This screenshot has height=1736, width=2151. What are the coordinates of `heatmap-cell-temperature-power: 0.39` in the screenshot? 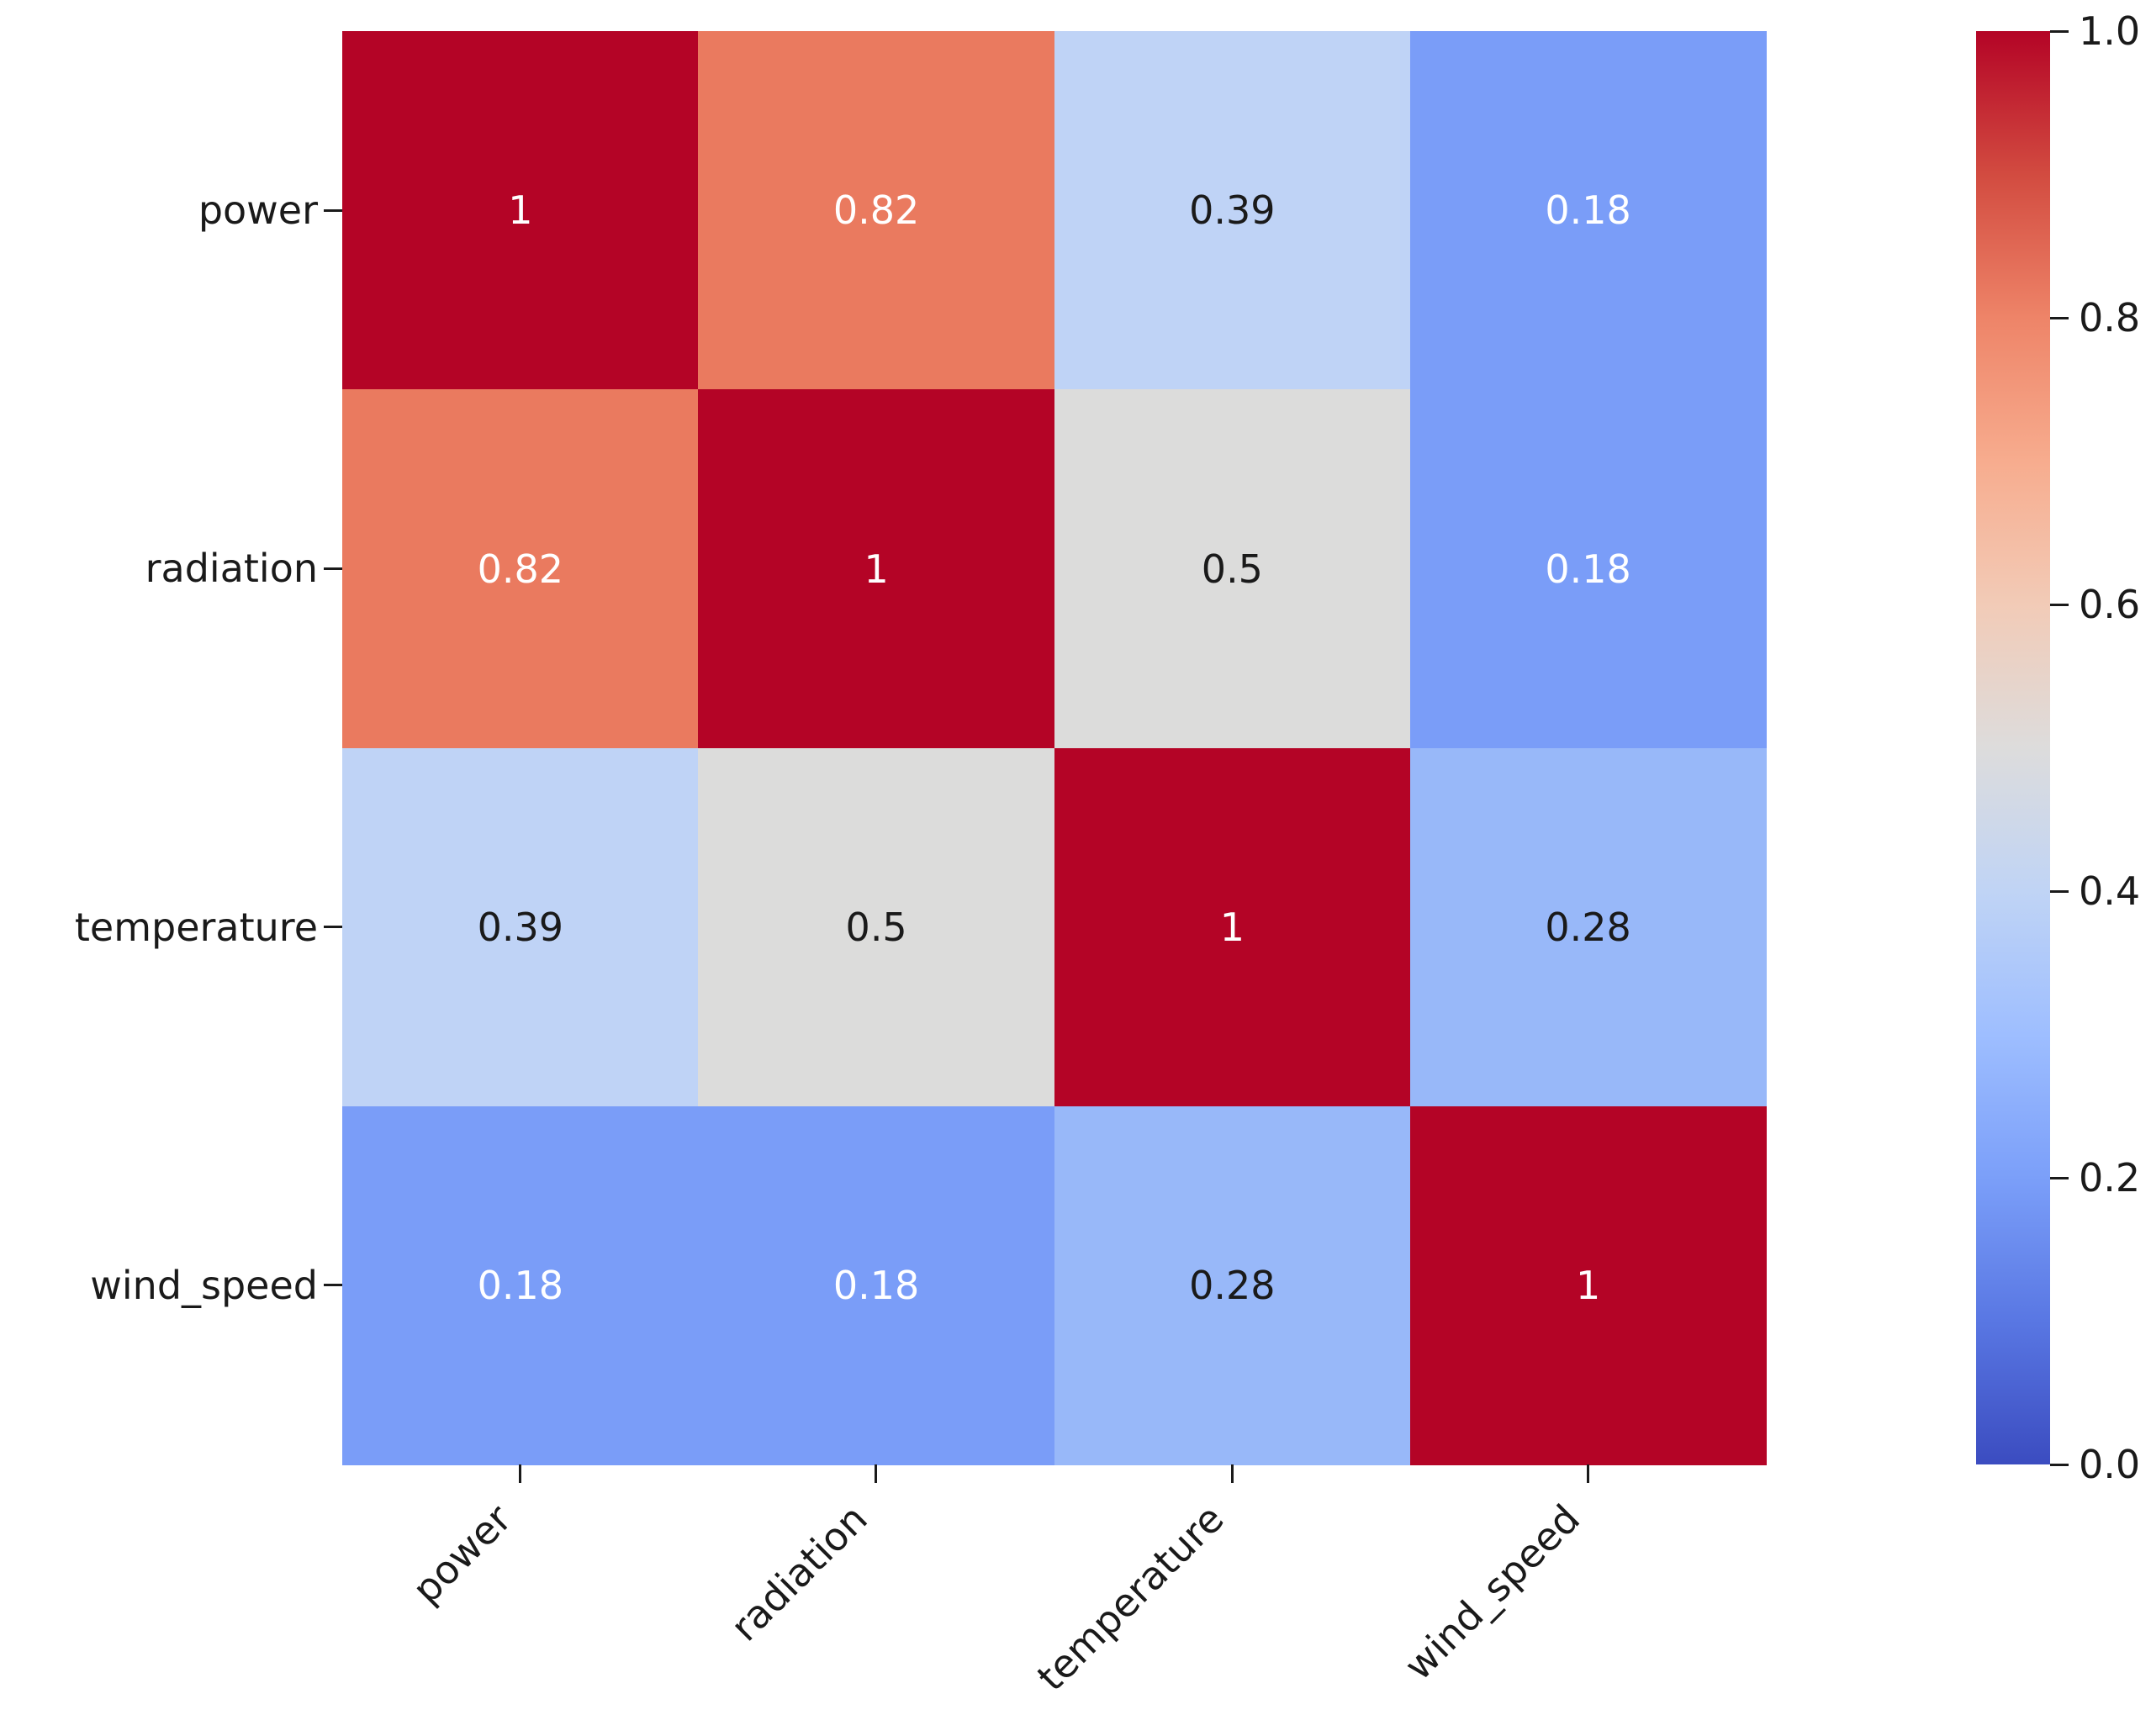 It's located at (520, 927).